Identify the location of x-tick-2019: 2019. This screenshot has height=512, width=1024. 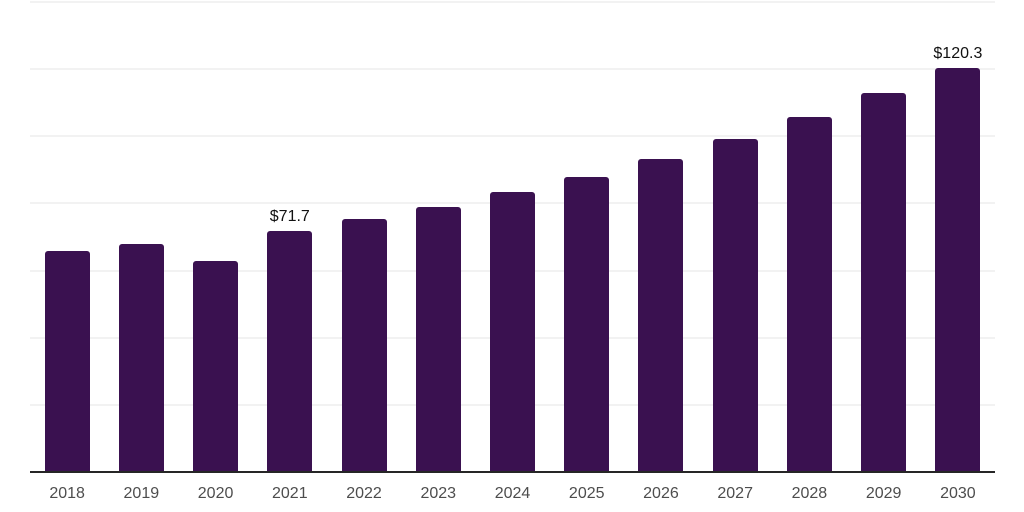
(141, 493).